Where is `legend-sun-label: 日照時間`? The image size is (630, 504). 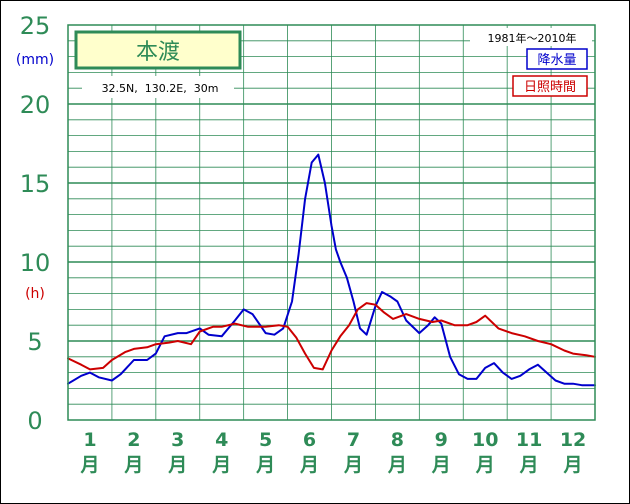
legend-sun-label: 日照時間 is located at coordinates (550, 87).